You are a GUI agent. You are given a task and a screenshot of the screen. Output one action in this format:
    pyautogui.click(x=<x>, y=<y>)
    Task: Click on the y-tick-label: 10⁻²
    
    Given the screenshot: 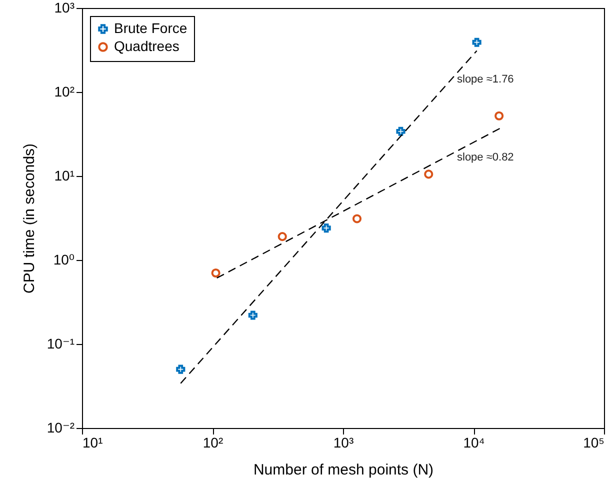 What is the action you would take?
    pyautogui.click(x=60, y=428)
    